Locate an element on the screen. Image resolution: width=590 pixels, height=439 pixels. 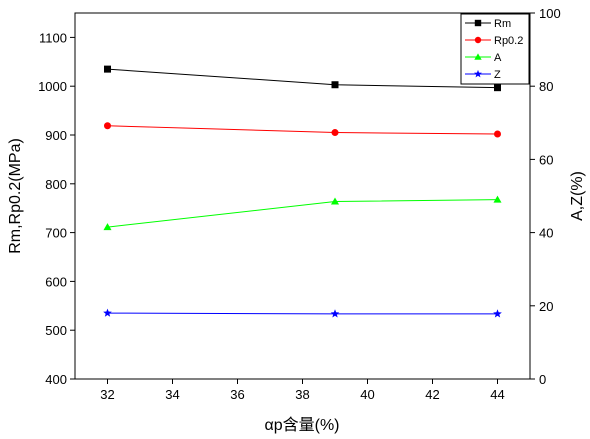
legend-label-a: A is located at coordinates (498, 58).